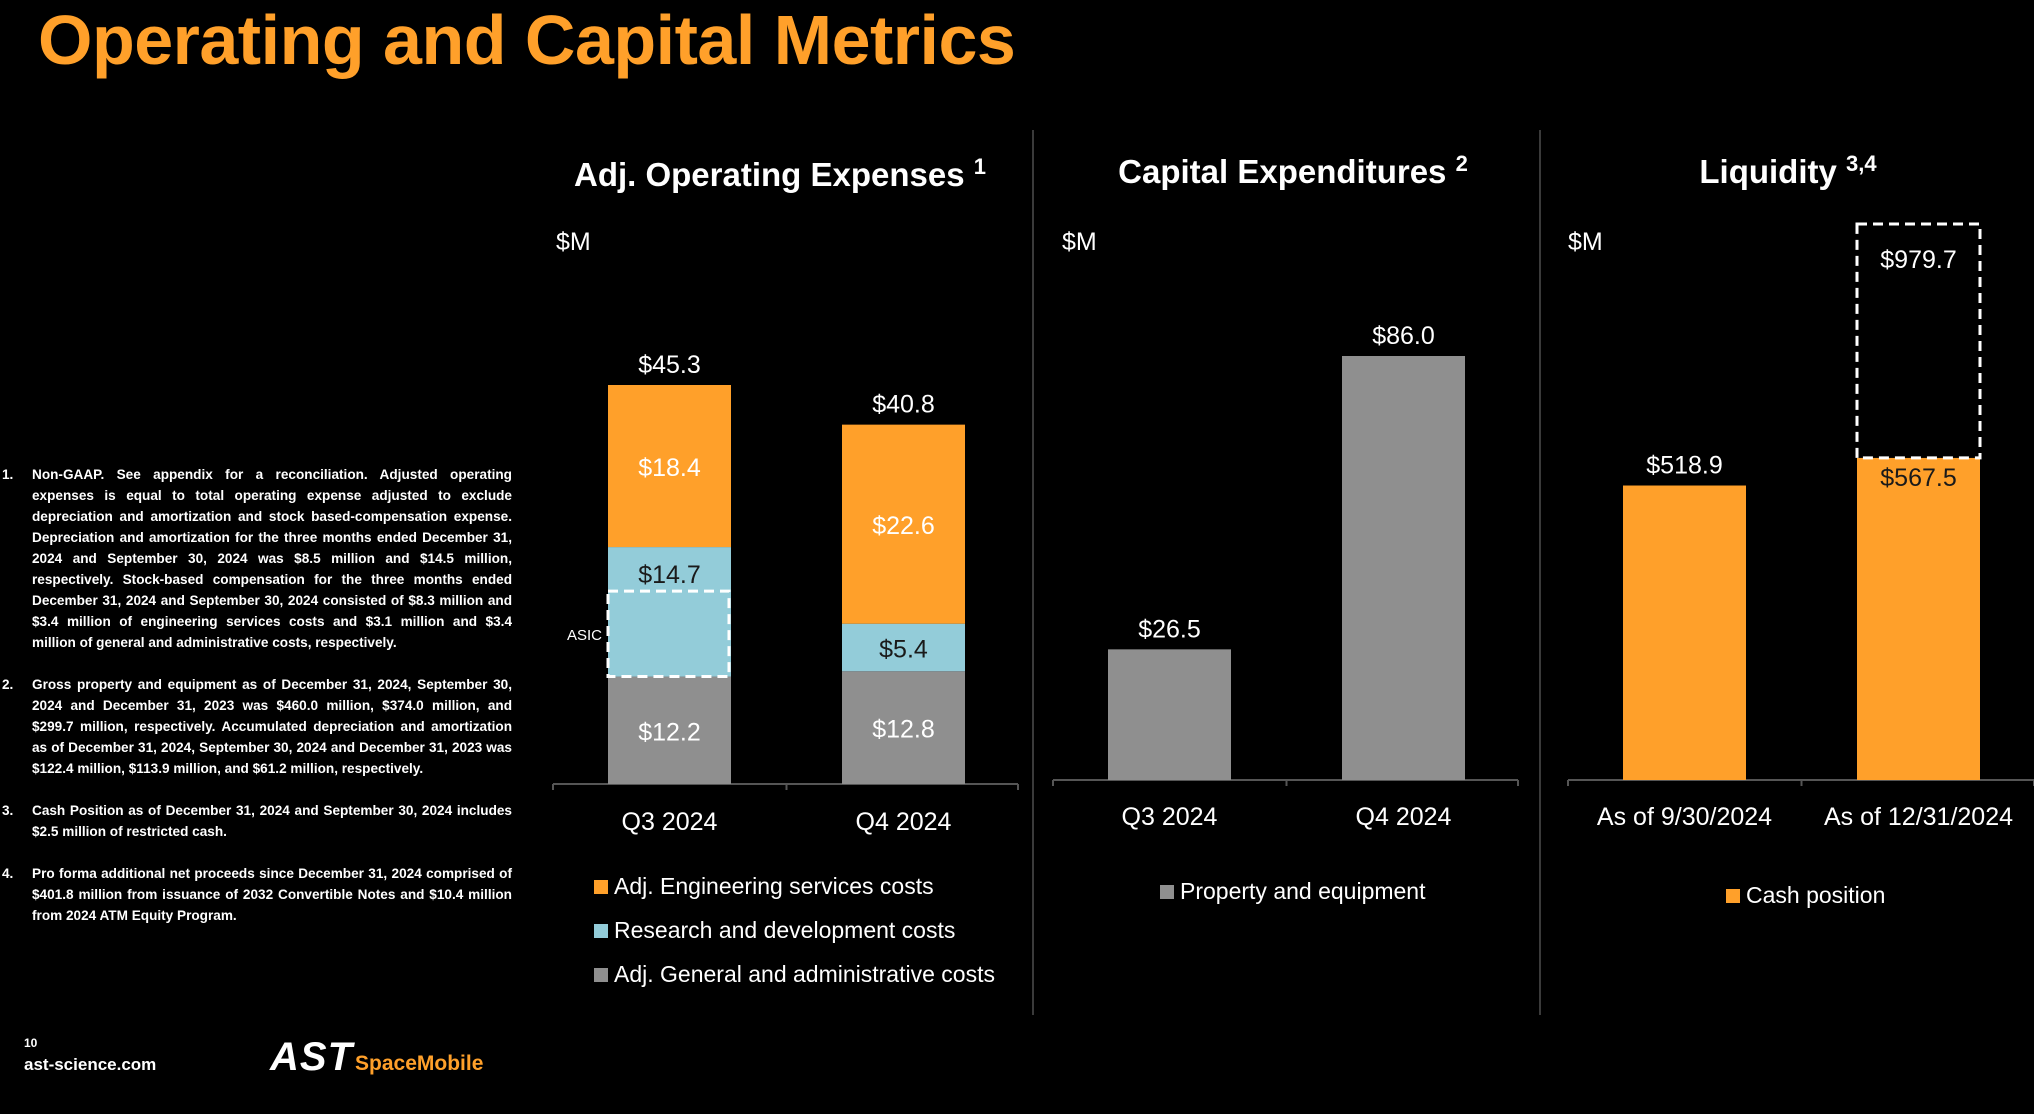 Image resolution: width=2034 pixels, height=1114 pixels. I want to click on data-label: $18.4, so click(669, 468).